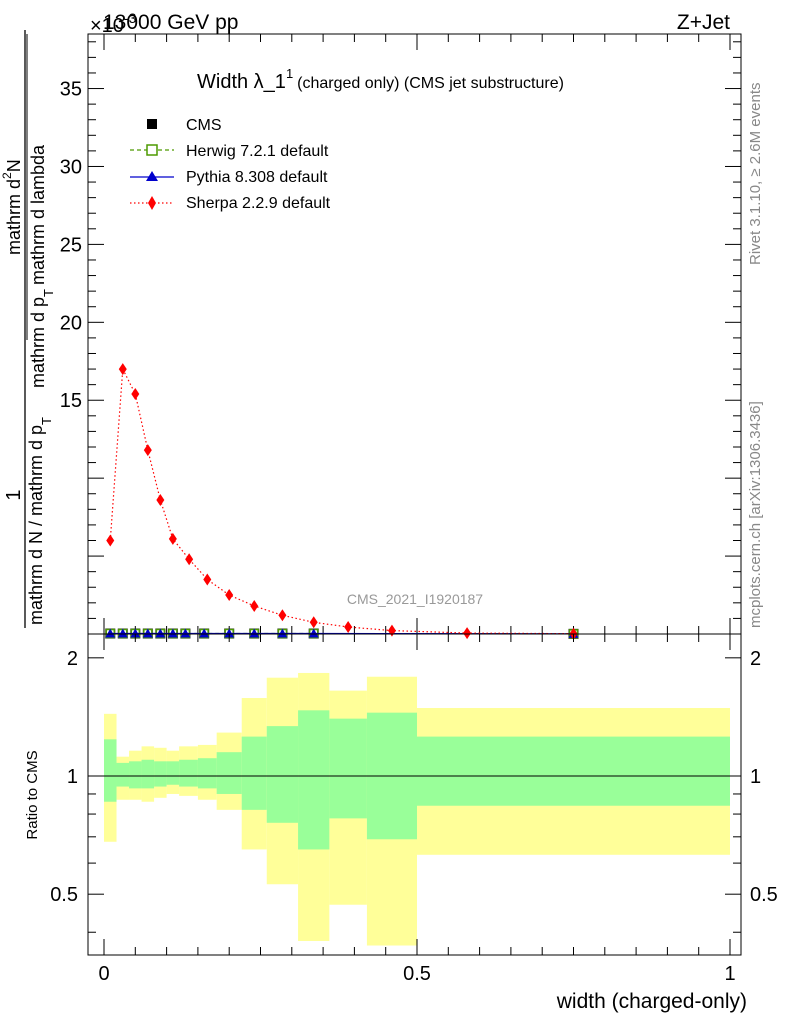 This screenshot has width=786, height=1024. What do you see at coordinates (755, 514) in the screenshot?
I see `mcplots-label: mcplots.cern.ch [arXiv:1306.3436]` at bounding box center [755, 514].